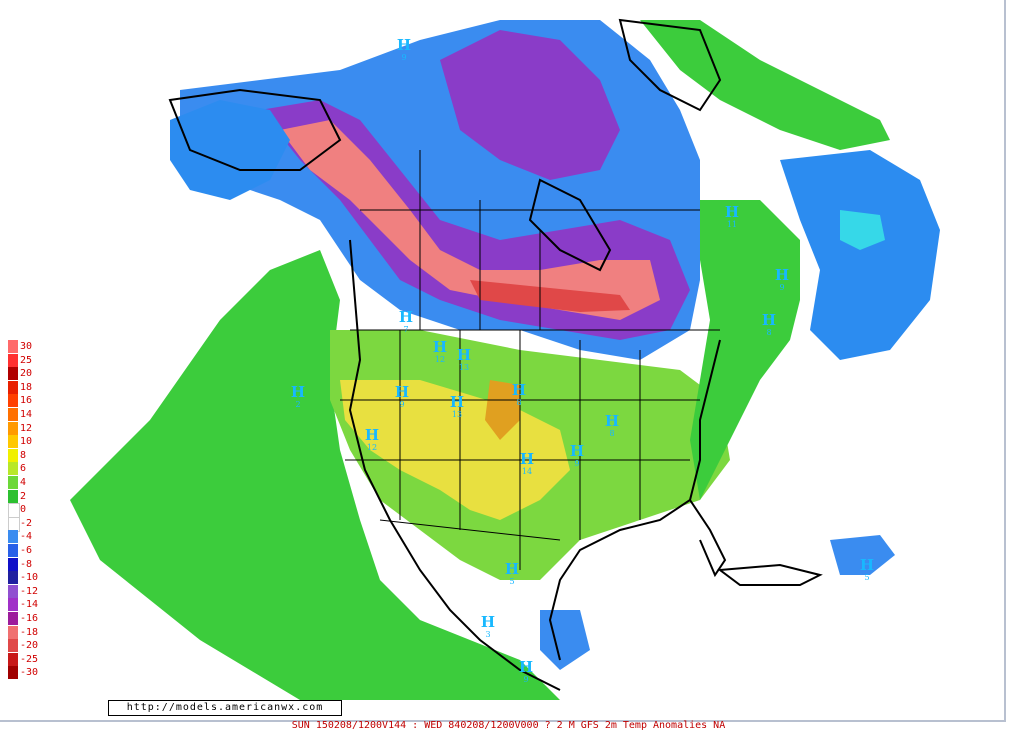 This screenshot has width=1017, height=736. I want to click on legend-entry: -14, so click(25, 605).